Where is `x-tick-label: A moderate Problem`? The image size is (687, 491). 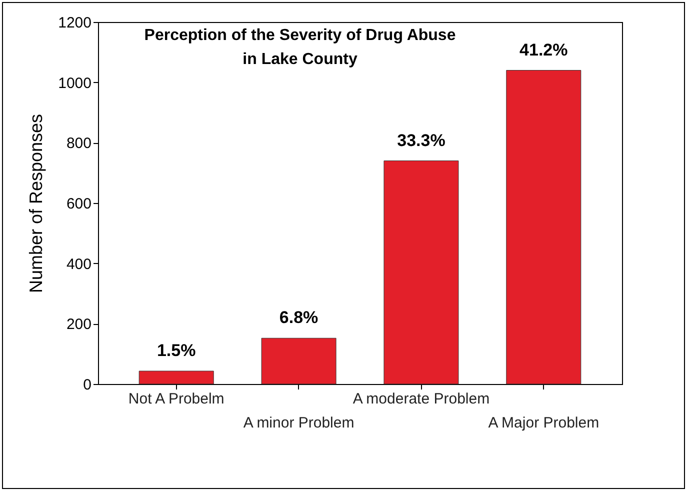
x-tick-label: A moderate Problem is located at coordinates (421, 399).